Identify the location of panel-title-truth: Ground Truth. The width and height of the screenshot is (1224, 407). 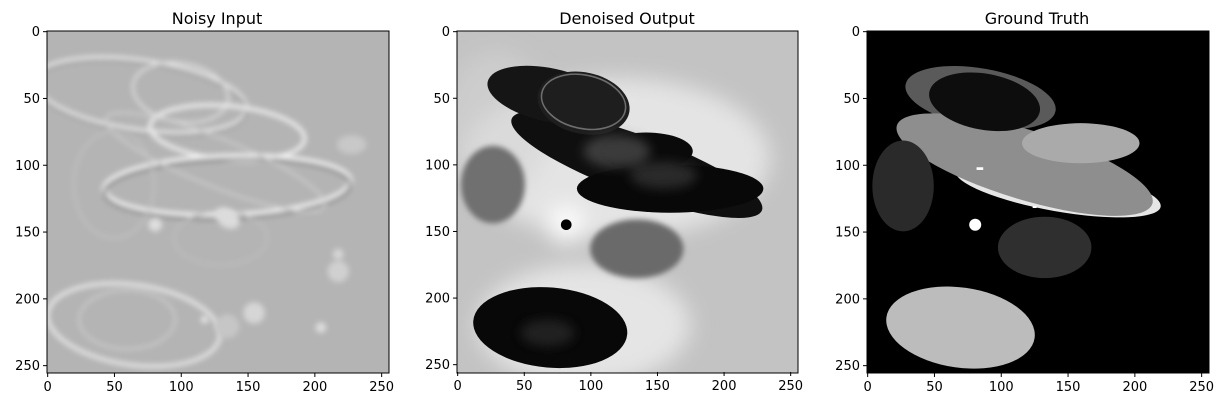
(1037, 18).